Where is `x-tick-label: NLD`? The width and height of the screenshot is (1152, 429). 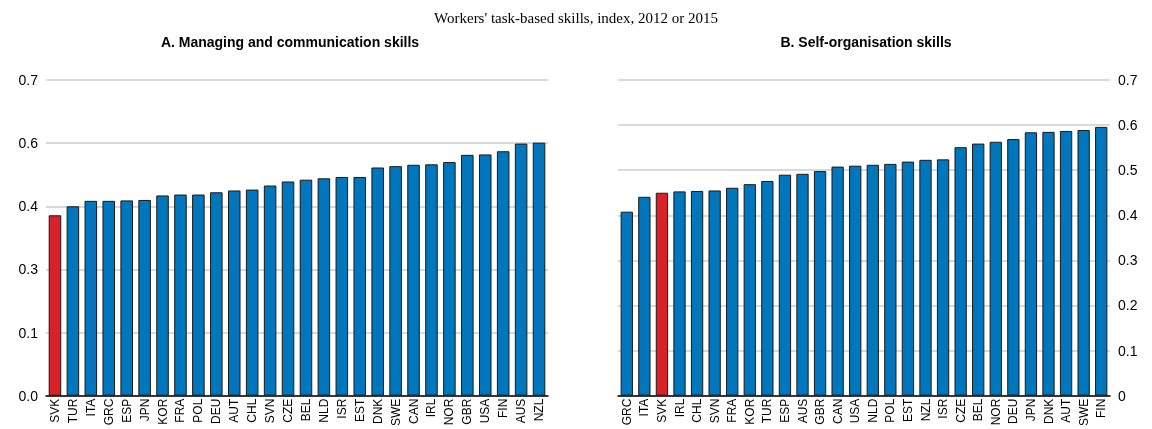 x-tick-label: NLD is located at coordinates (323, 410).